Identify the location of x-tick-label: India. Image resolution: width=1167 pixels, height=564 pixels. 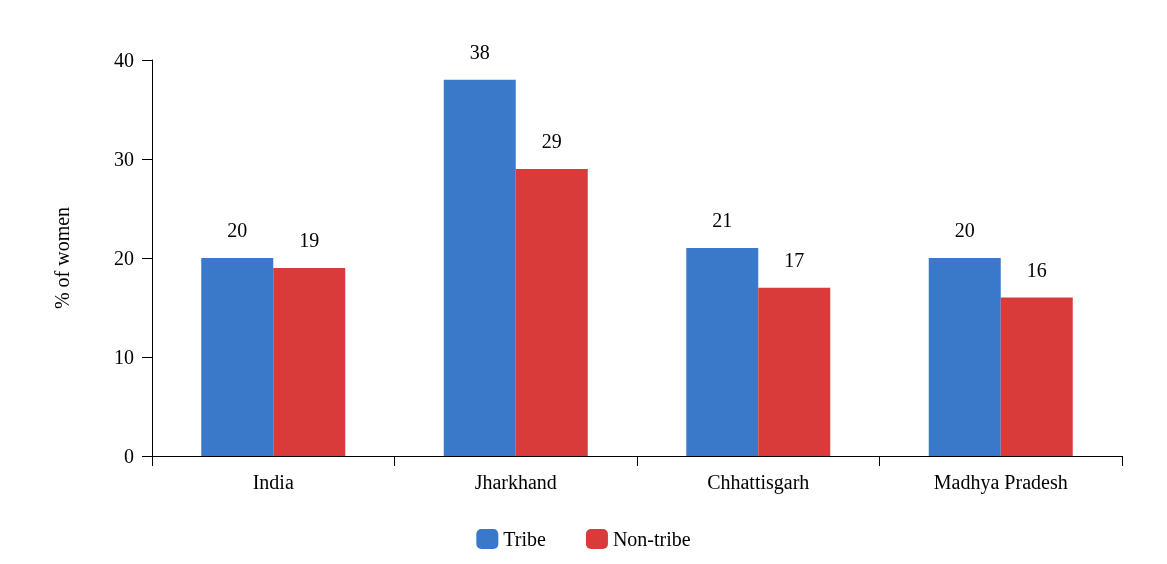
(273, 482).